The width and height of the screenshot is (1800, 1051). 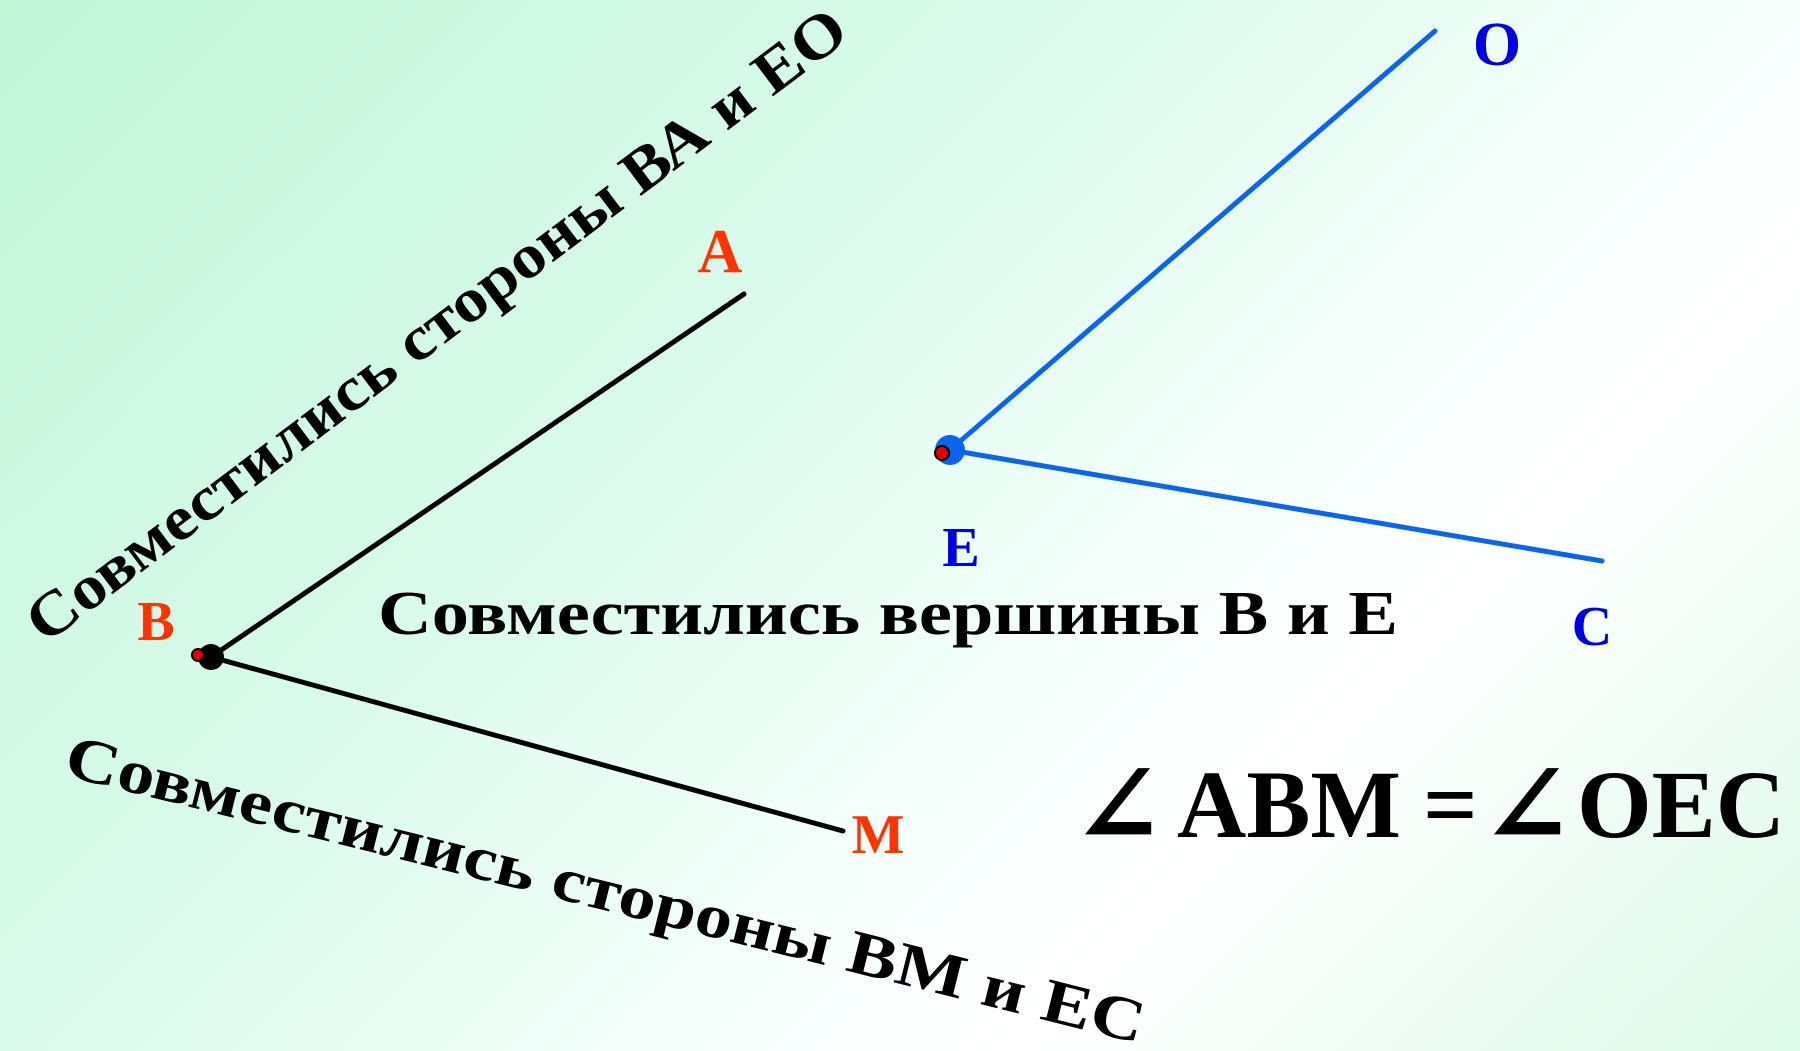 I want to click on label-c: C, so click(x=1592, y=627).